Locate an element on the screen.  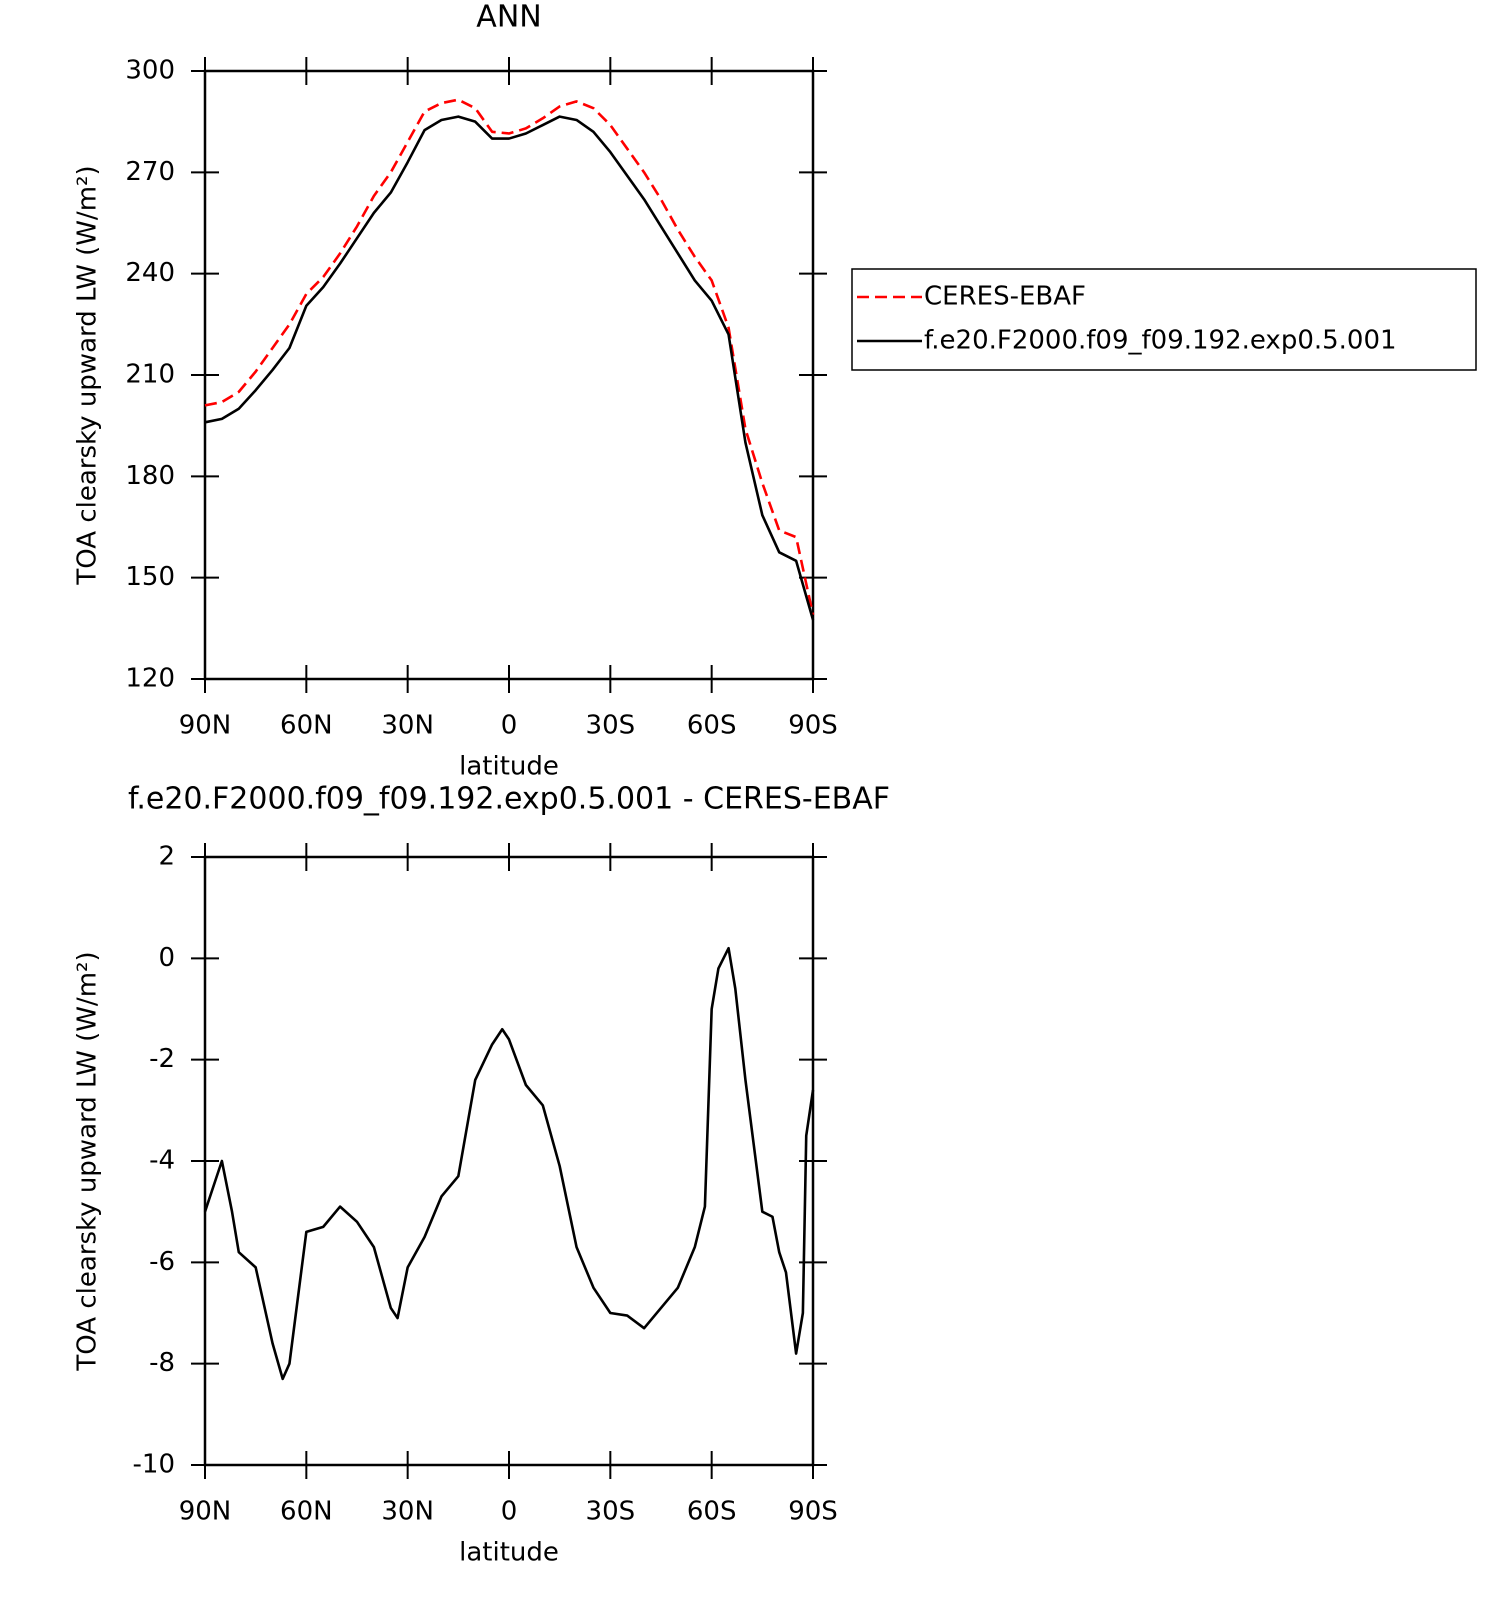
legend-label: f.e20.F2000.f09_f09.192.exp0.5.001 is located at coordinates (1160, 341).